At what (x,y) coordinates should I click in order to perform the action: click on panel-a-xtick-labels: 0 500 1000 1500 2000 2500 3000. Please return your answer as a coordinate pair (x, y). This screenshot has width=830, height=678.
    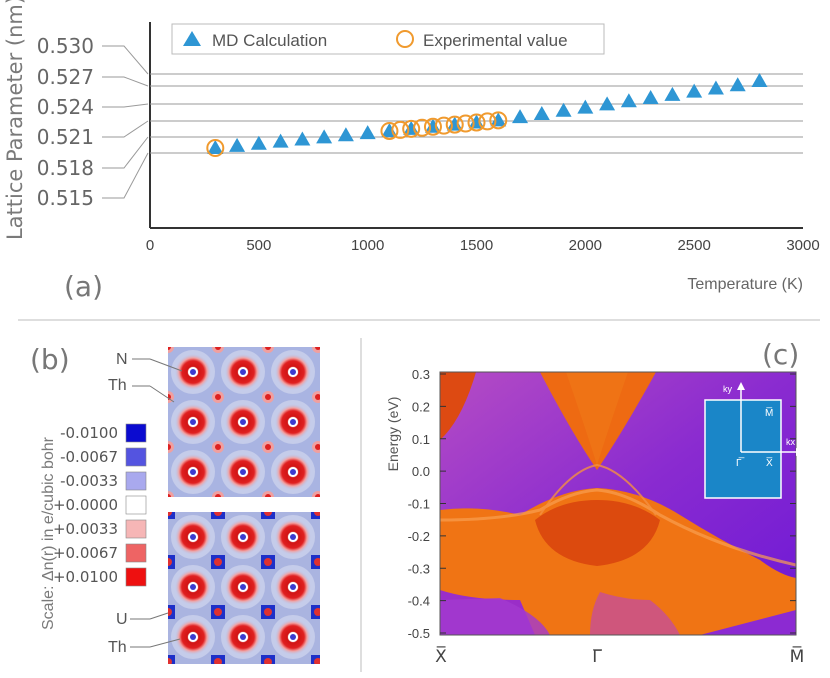
    Looking at the image, I should click on (483, 245).